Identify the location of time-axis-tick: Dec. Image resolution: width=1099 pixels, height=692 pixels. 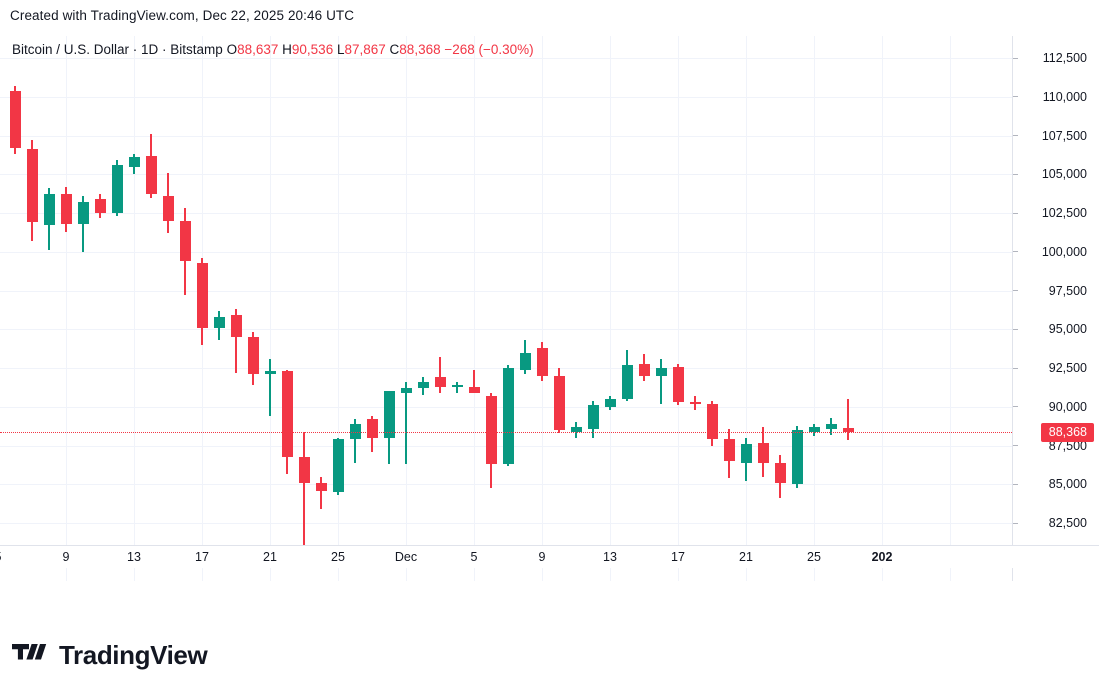
(406, 557).